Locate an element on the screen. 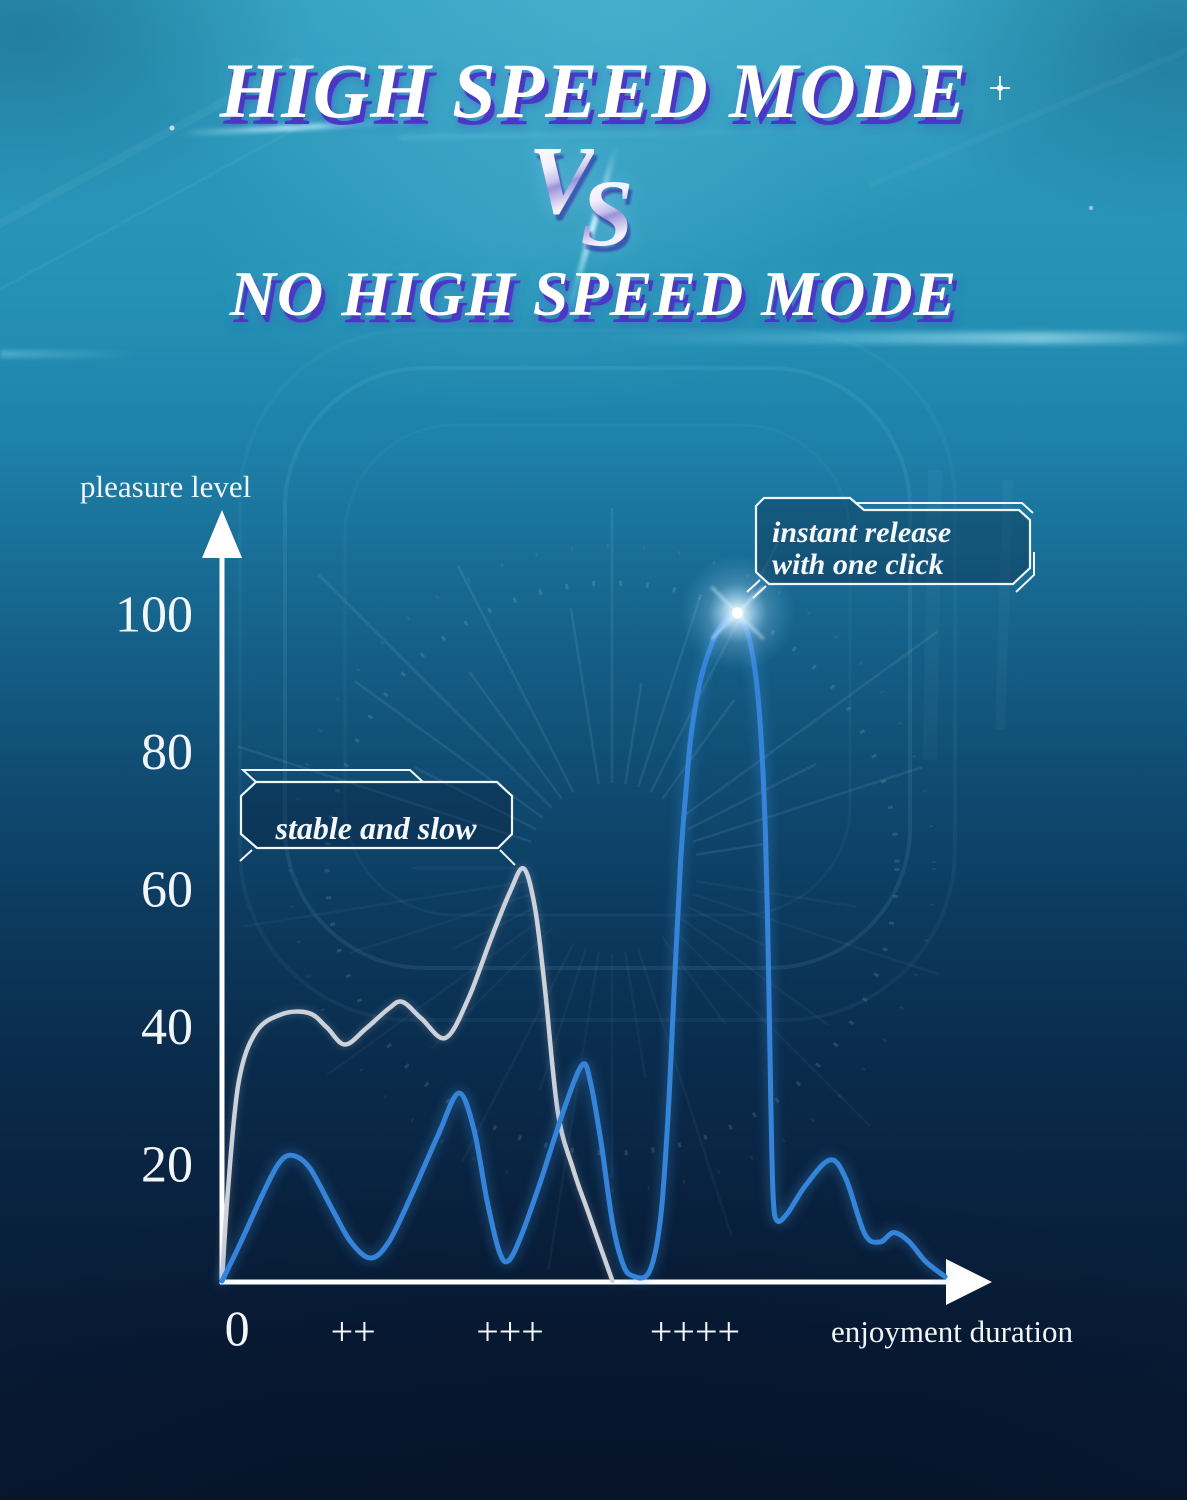 This screenshot has width=1187, height=1500. vs-letter-v: V is located at coordinates (561, 181).